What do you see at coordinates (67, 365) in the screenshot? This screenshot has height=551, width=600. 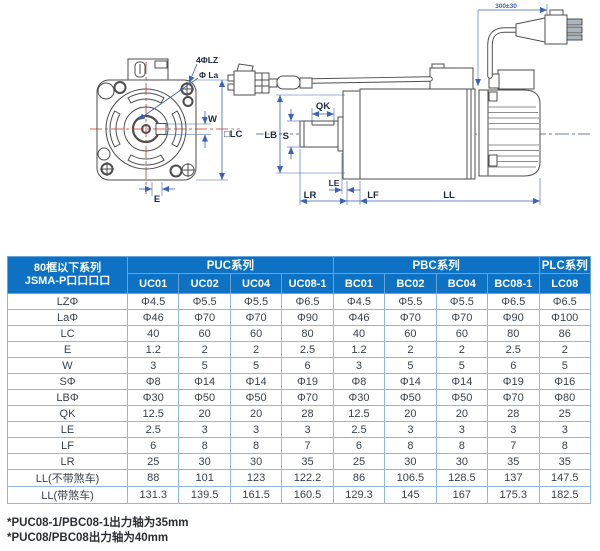 I see `spec-row-label: W` at bounding box center [67, 365].